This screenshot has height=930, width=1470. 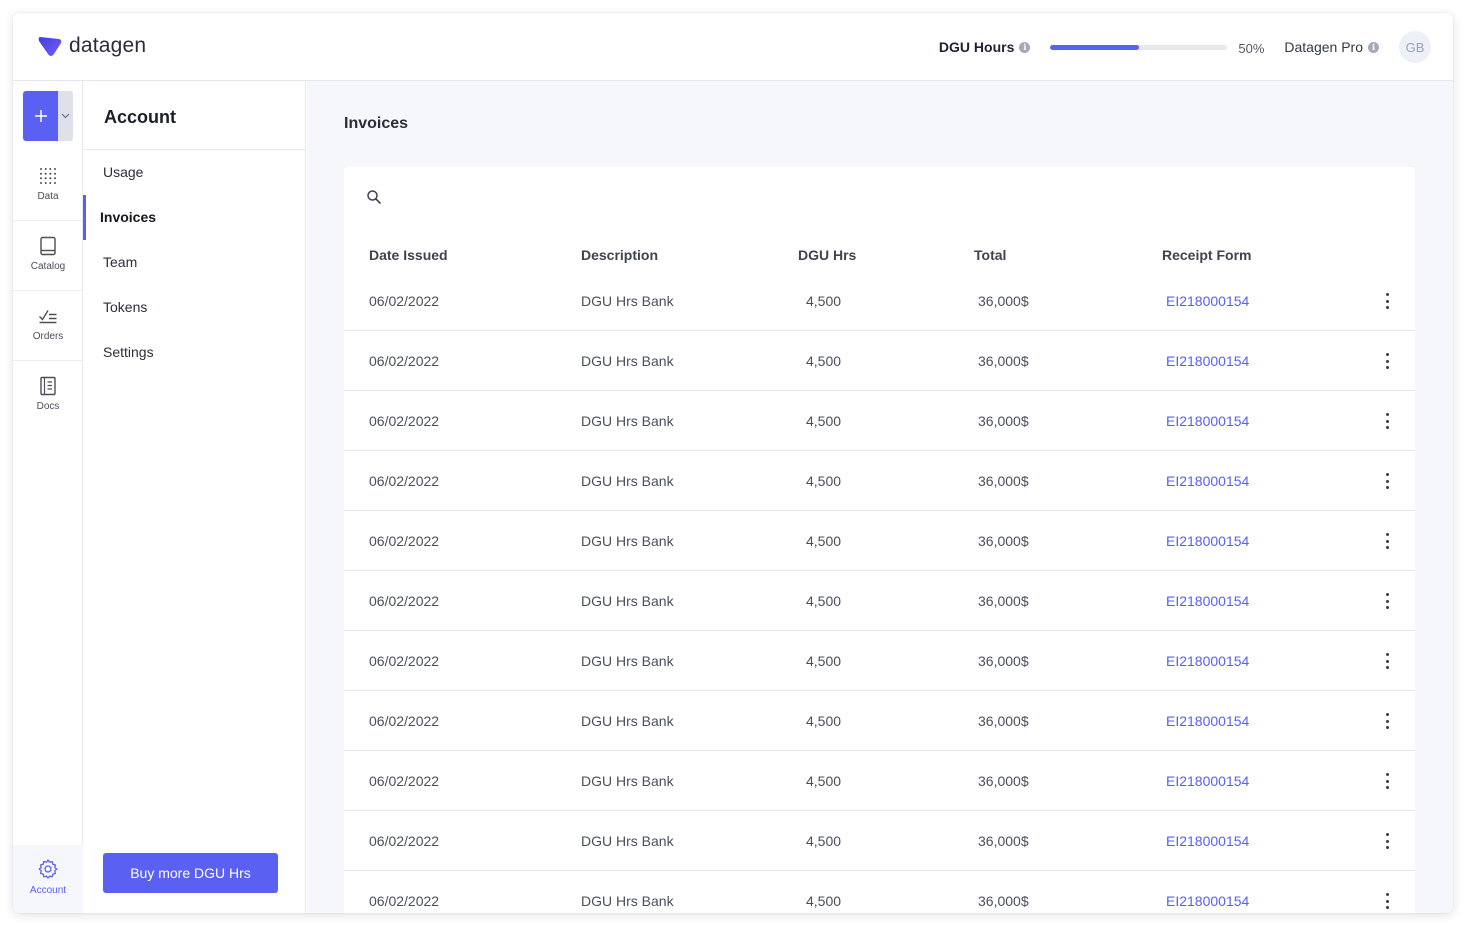 What do you see at coordinates (48, 186) in the screenshot?
I see `rail-item-data: Data` at bounding box center [48, 186].